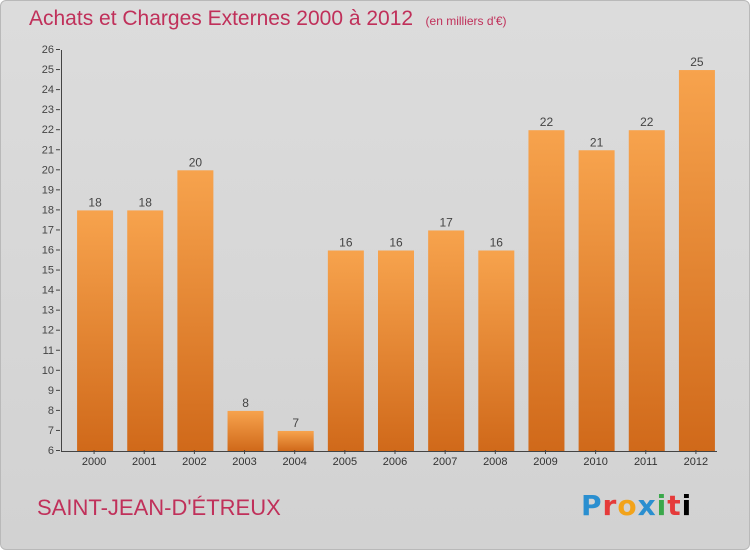 The height and width of the screenshot is (550, 750). What do you see at coordinates (697, 62) in the screenshot?
I see `data-label-2012: 25` at bounding box center [697, 62].